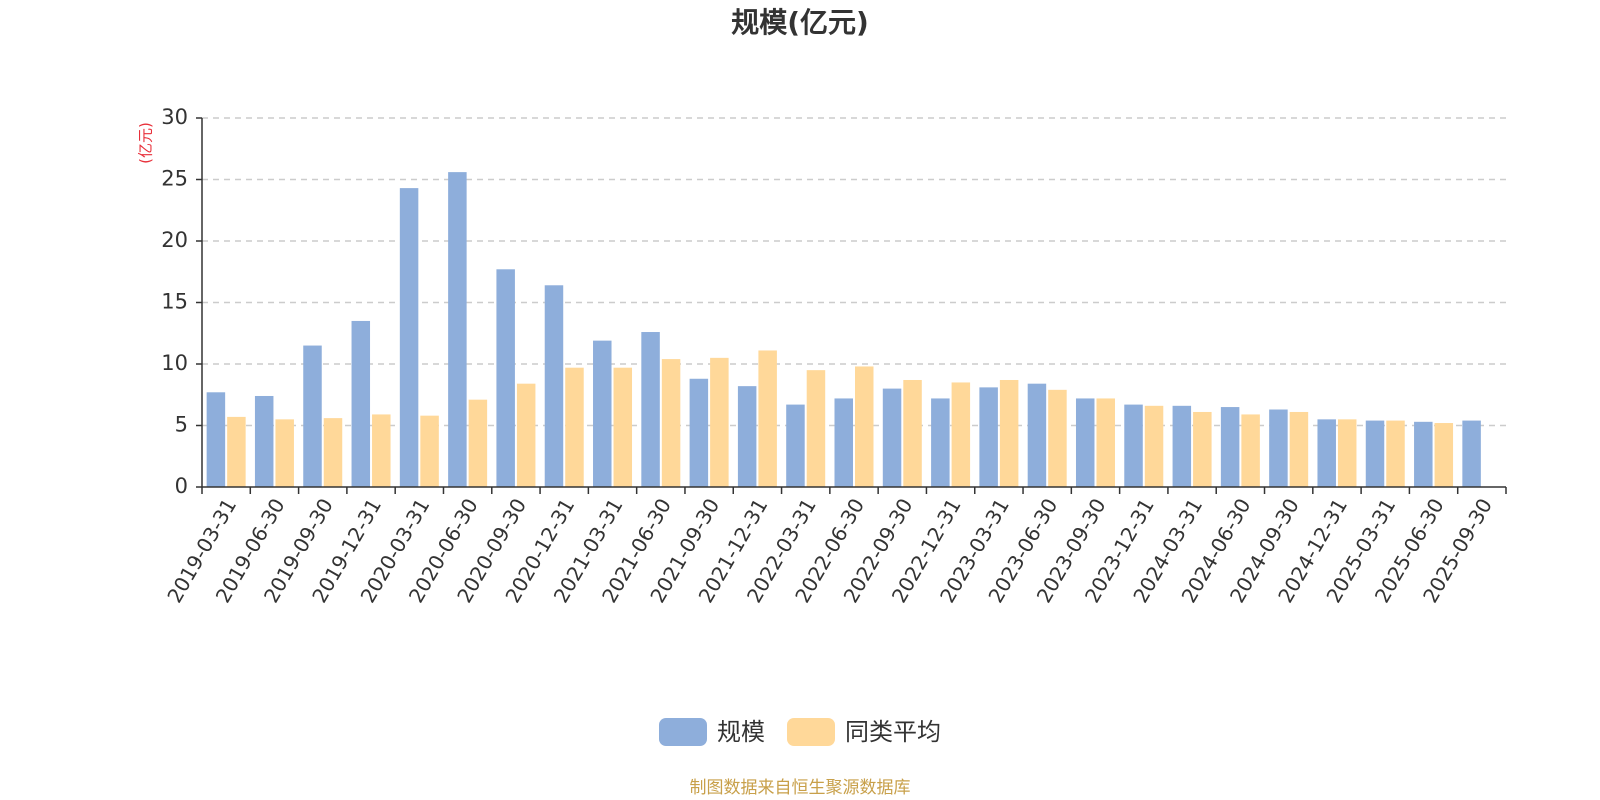  What do you see at coordinates (800, 788) in the screenshot?
I see `source-note: 制图数据来自恒生聚源数据库` at bounding box center [800, 788].